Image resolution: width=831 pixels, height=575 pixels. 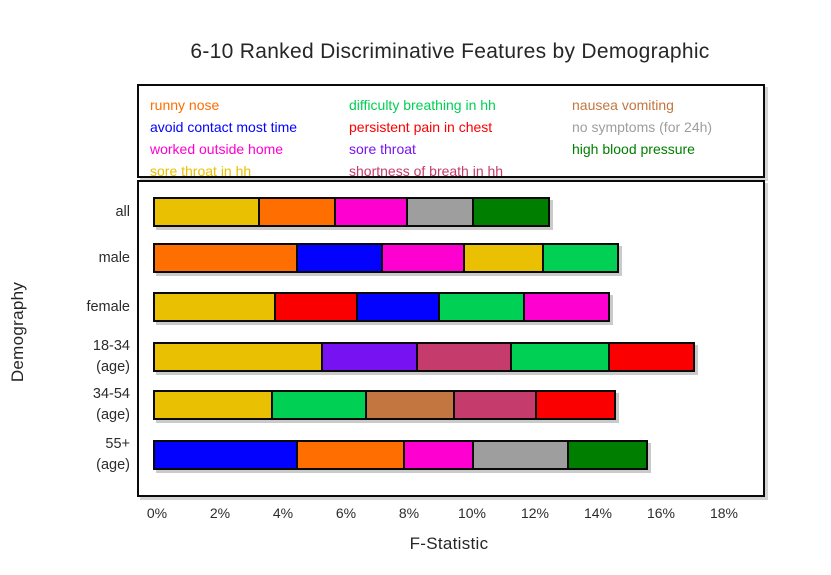 I want to click on legend-item: nausea vomiting, so click(x=623, y=105).